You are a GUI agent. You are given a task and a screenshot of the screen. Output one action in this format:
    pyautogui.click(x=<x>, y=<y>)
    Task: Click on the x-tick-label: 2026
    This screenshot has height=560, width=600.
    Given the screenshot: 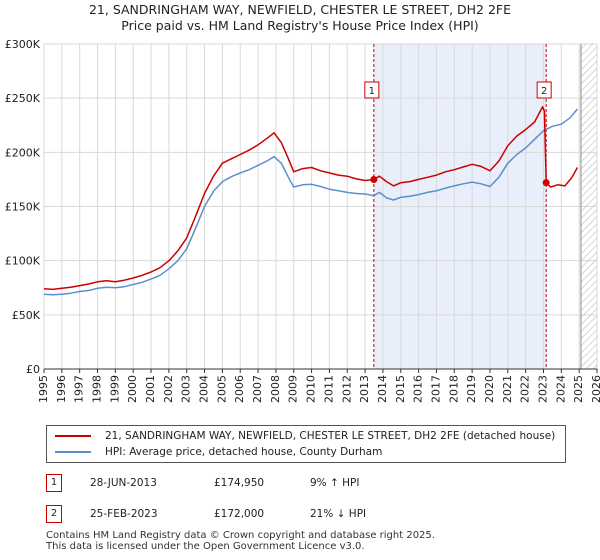 What is the action you would take?
    pyautogui.click(x=595, y=389)
    